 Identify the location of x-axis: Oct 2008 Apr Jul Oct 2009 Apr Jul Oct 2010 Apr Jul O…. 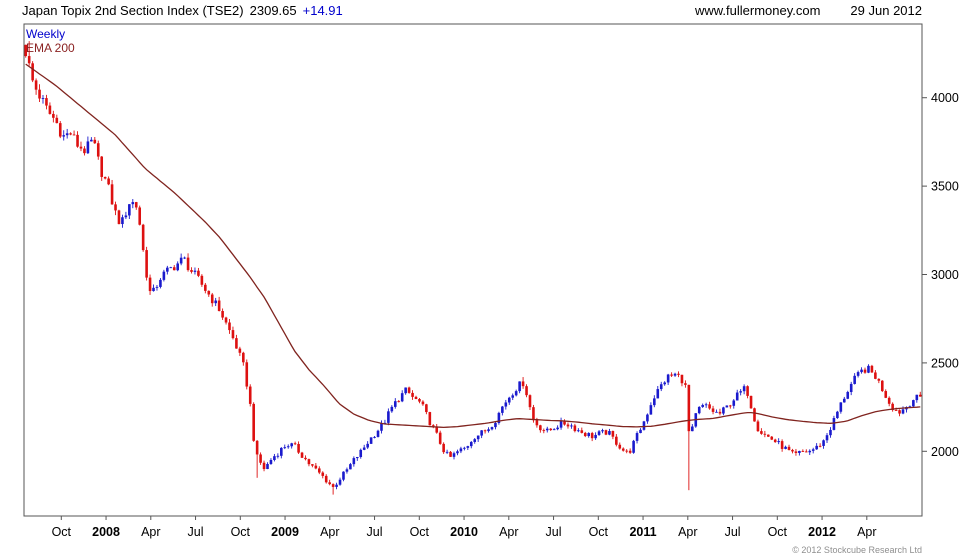
(464, 527).